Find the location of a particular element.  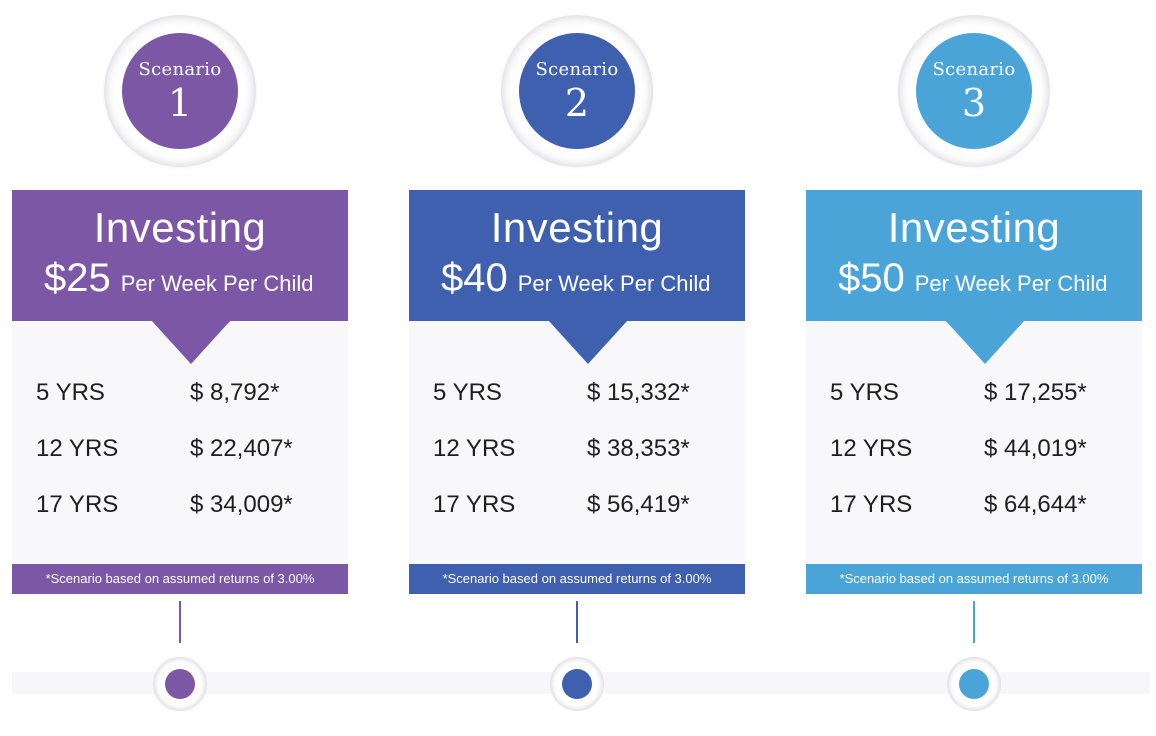

card-subtitle: $40 Per Week Per Child is located at coordinates (576, 278).